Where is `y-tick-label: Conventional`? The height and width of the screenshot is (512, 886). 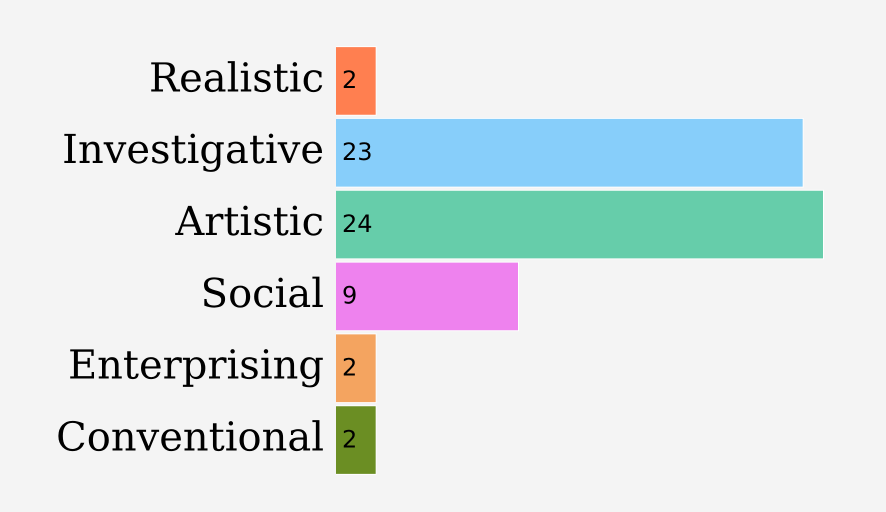 y-tick-label: Conventional is located at coordinates (190, 437).